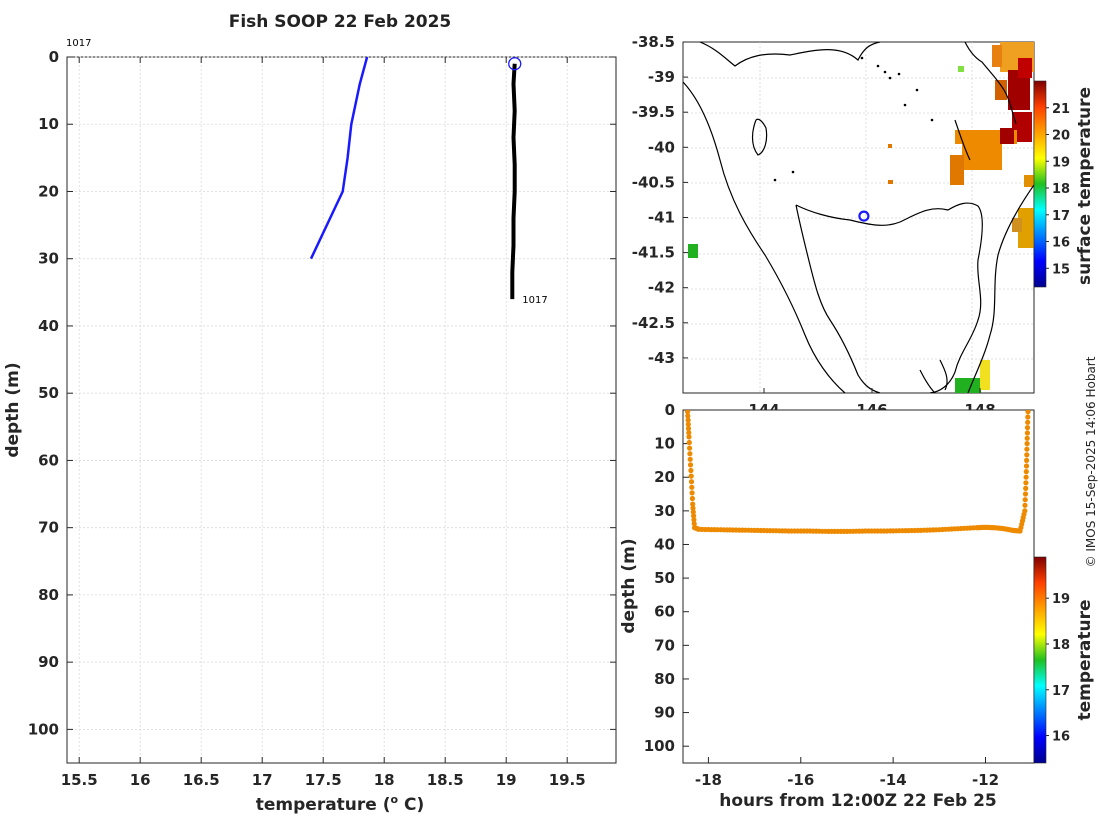  What do you see at coordinates (506, 780) in the screenshot?
I see `profile-x-tick-label: 19` at bounding box center [506, 780].